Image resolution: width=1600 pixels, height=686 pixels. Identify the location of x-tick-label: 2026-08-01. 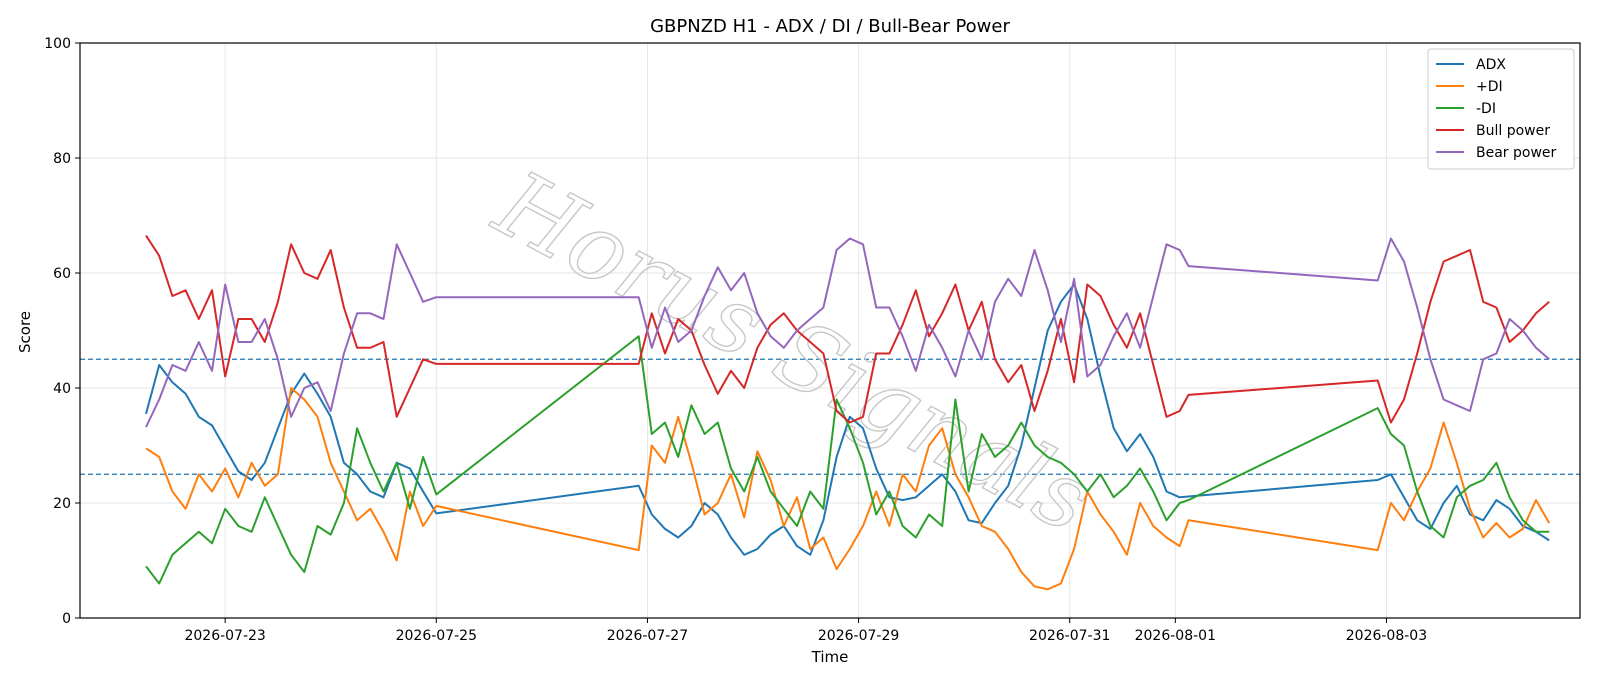
(1175, 636).